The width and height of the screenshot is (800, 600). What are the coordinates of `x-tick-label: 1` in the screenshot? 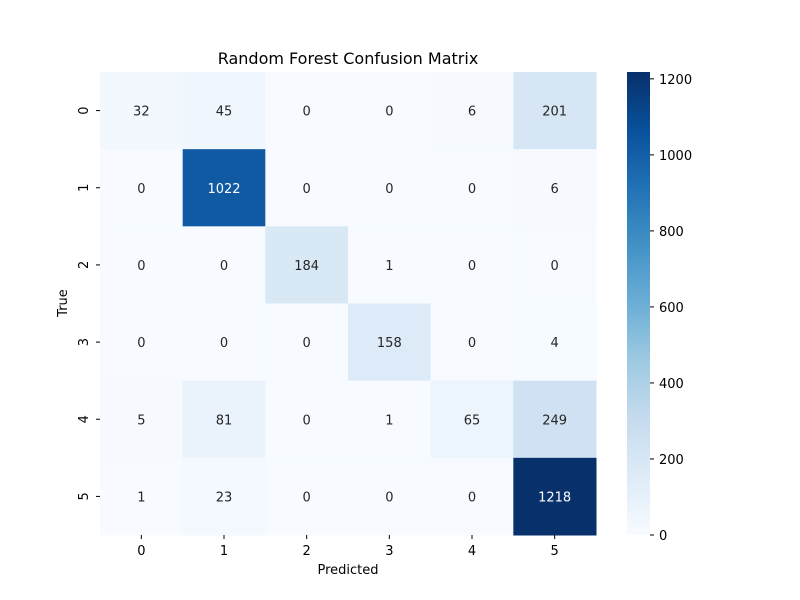 It's located at (224, 551).